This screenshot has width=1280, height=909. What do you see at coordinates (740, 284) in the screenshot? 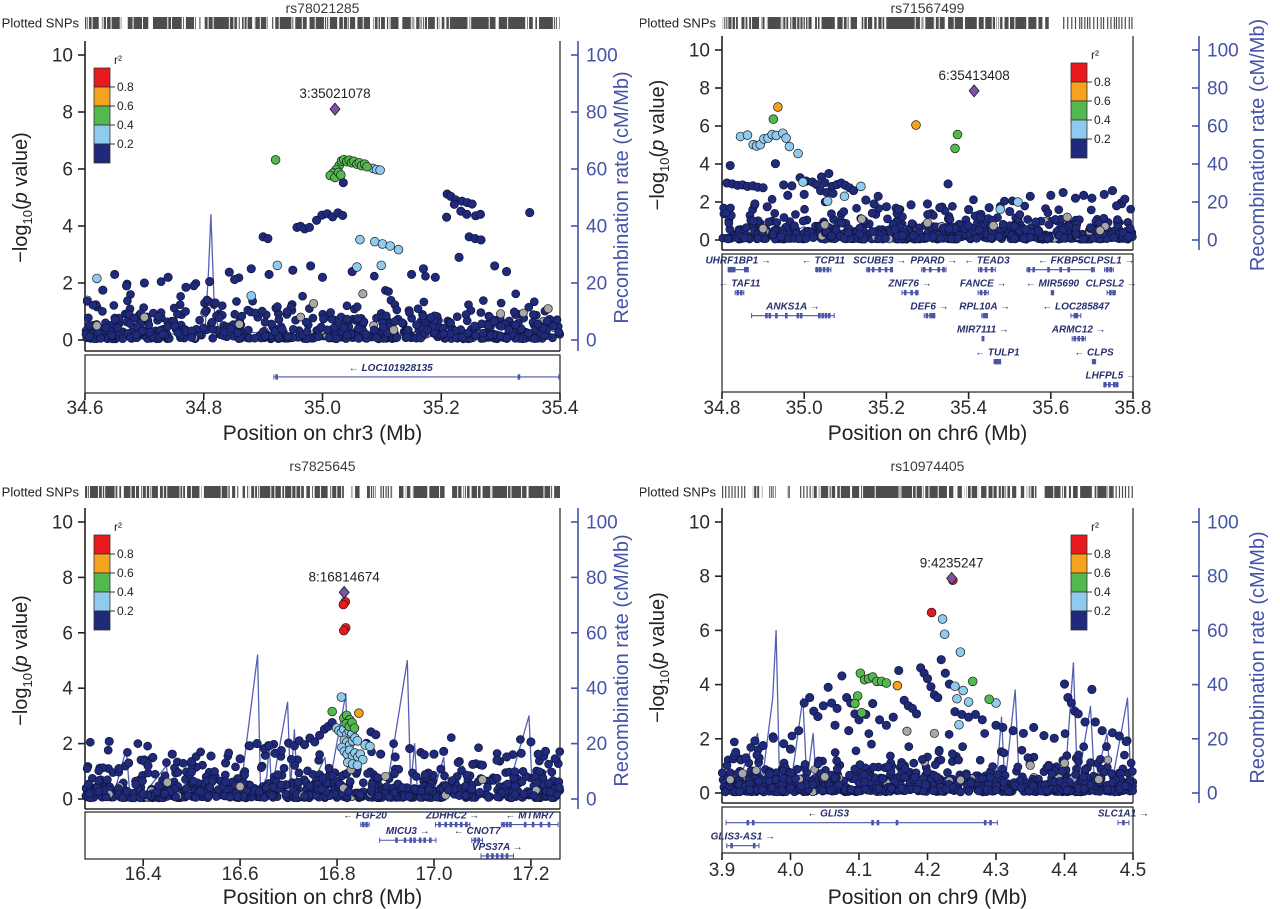
I see `gene-label: ← TAF11` at bounding box center [740, 284].